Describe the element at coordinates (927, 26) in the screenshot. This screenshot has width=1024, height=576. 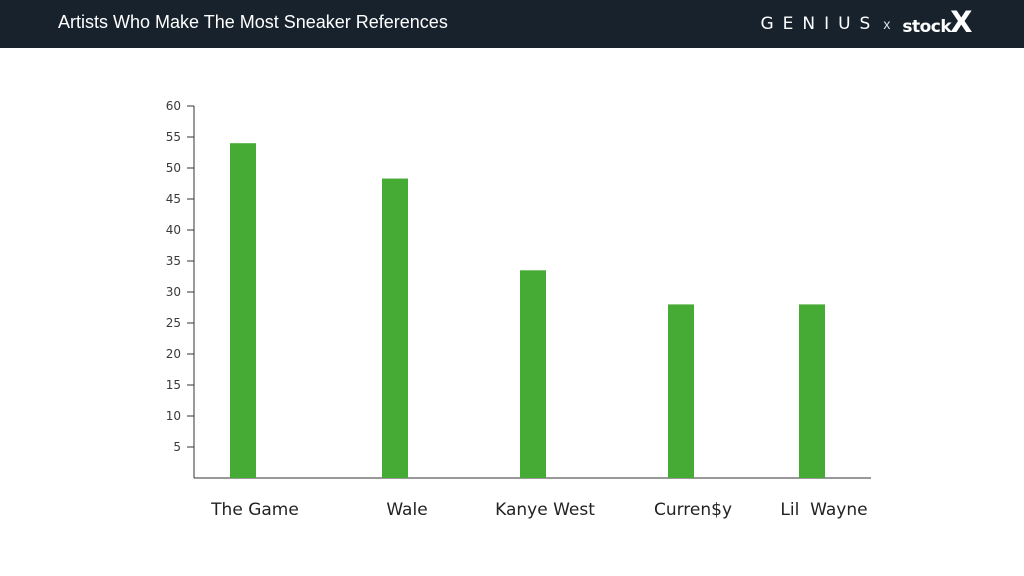
I see `stockx-logo-text: stock` at that location.